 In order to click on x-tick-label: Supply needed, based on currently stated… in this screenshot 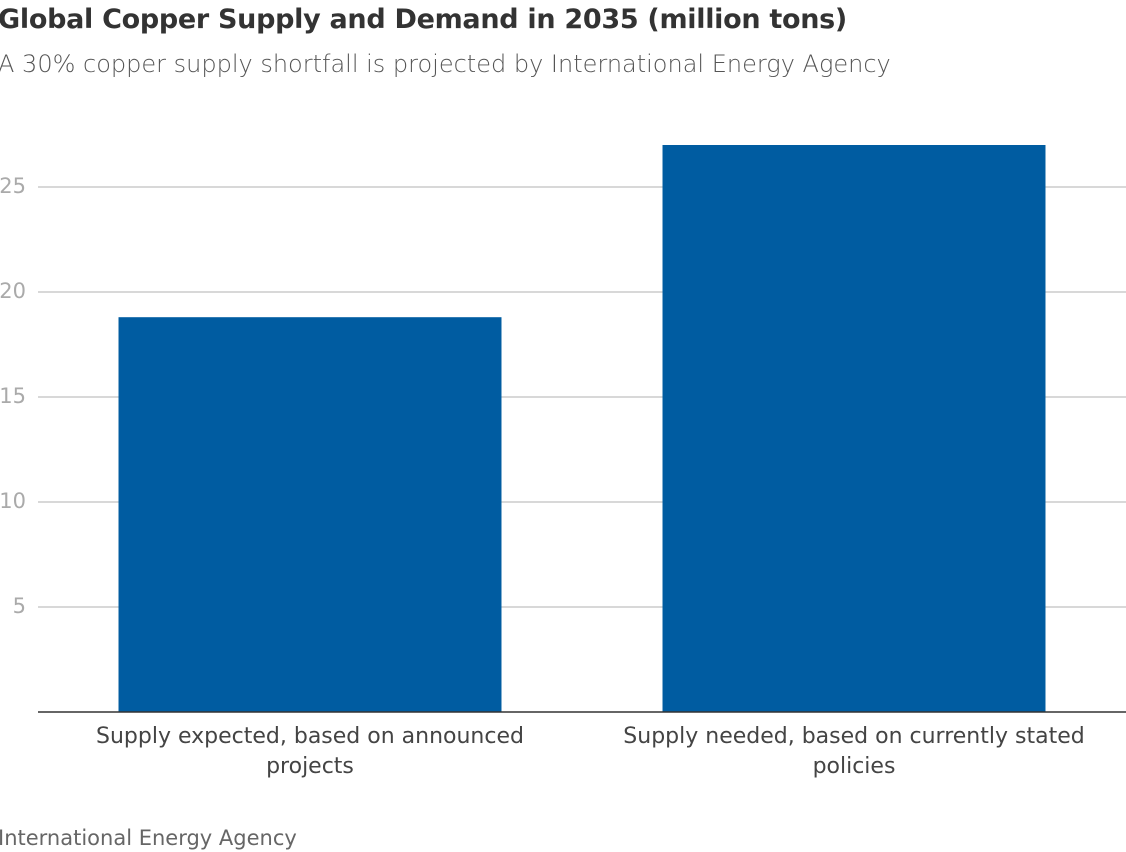, I will do `click(854, 751)`.